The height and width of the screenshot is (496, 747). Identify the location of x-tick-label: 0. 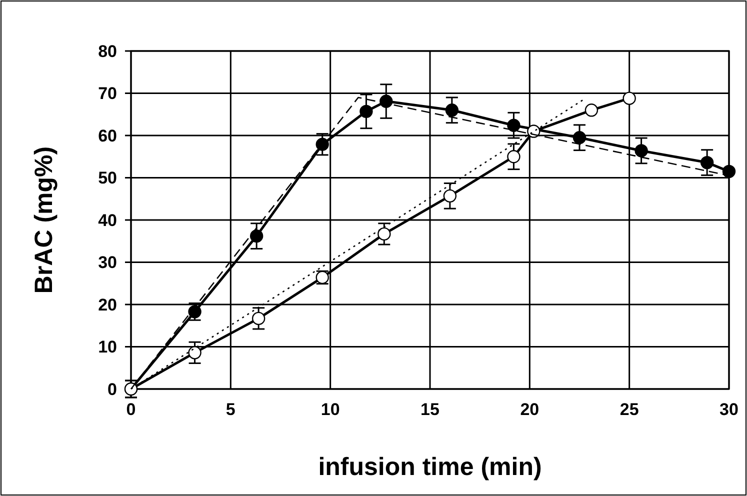
(131, 409).